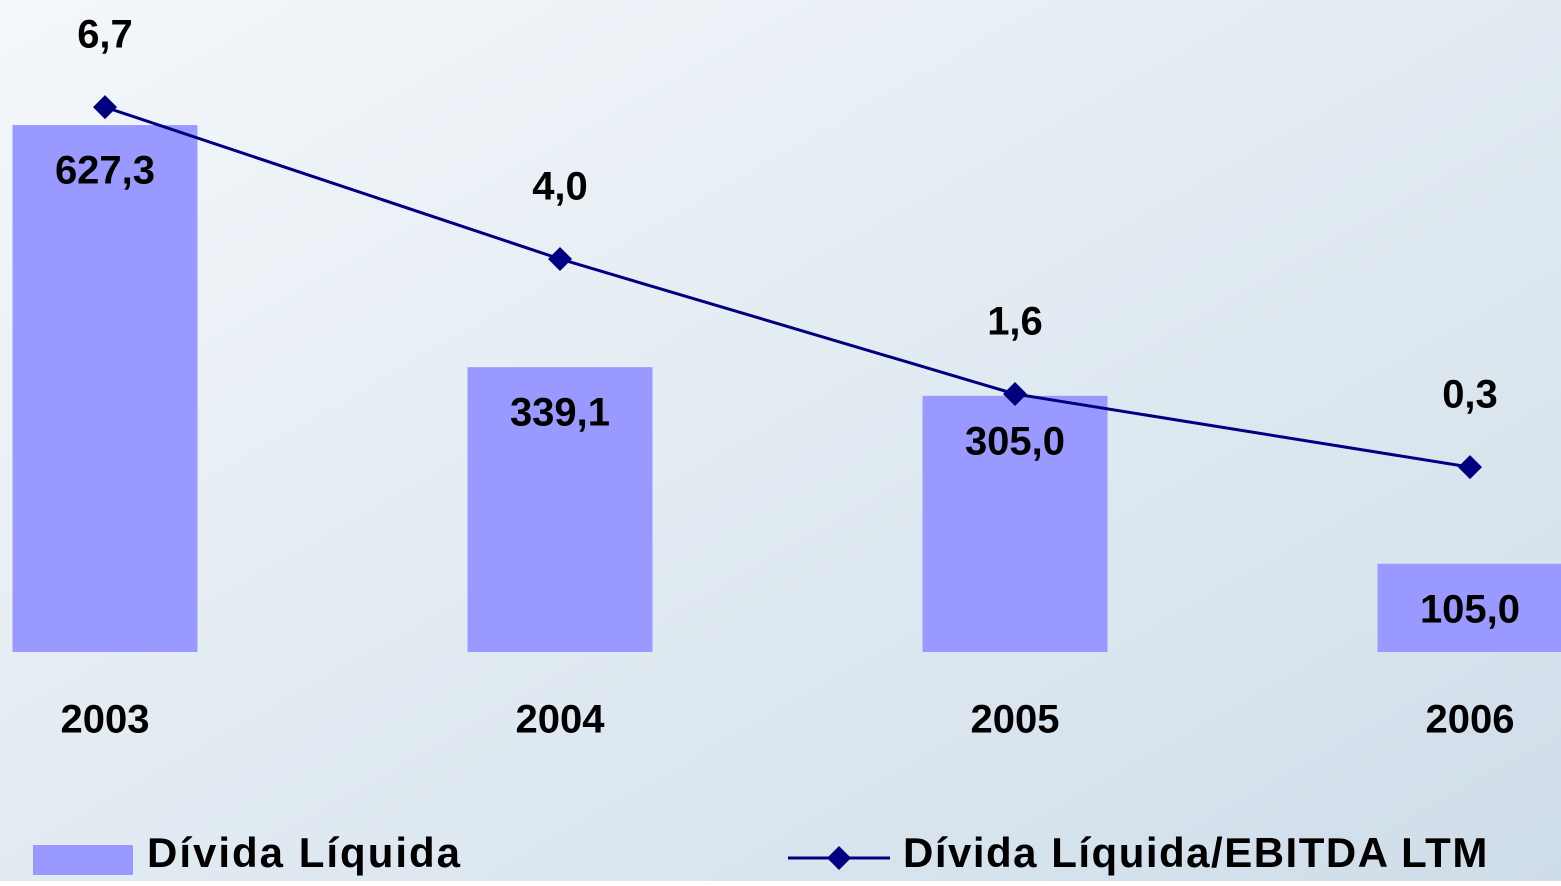 This screenshot has height=886, width=1561. Describe the element at coordinates (105, 171) in the screenshot. I see `bar-value-label: 627,3` at that location.